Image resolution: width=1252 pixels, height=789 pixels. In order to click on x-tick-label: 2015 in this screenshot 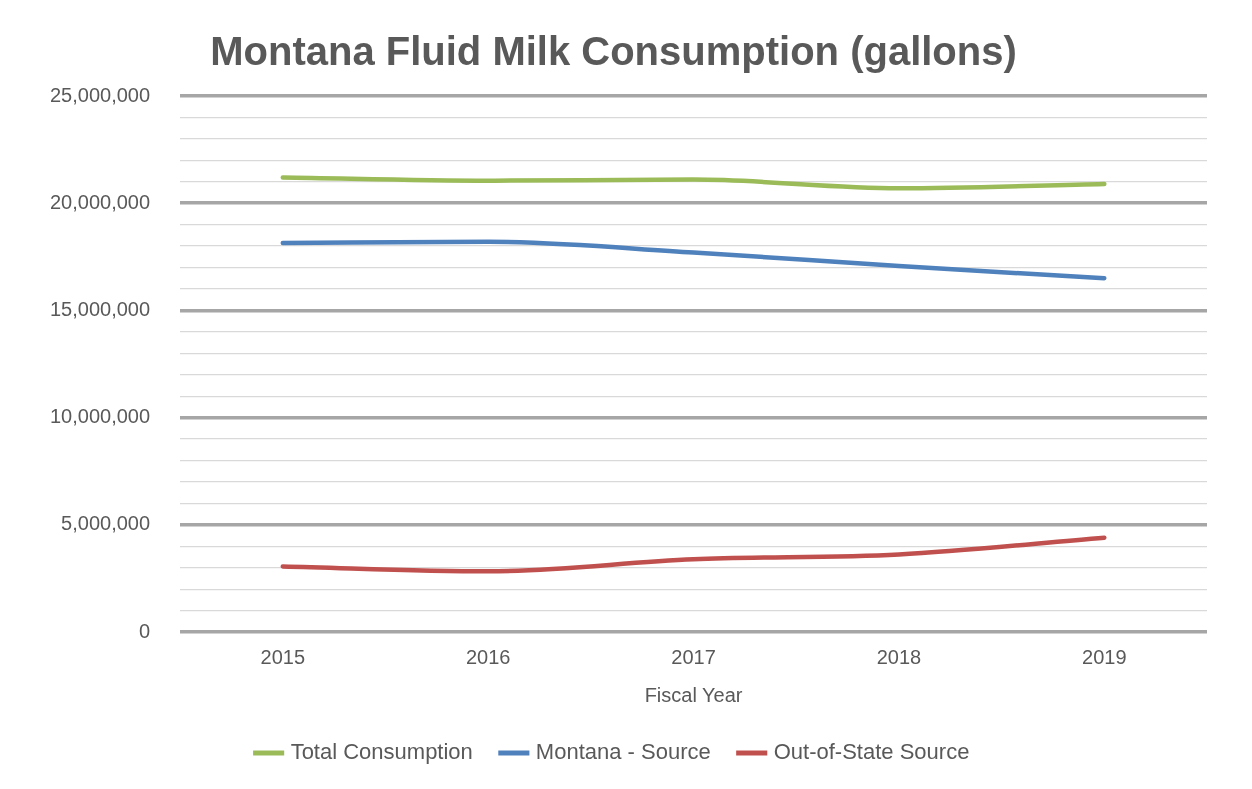, I will do `click(283, 656)`.